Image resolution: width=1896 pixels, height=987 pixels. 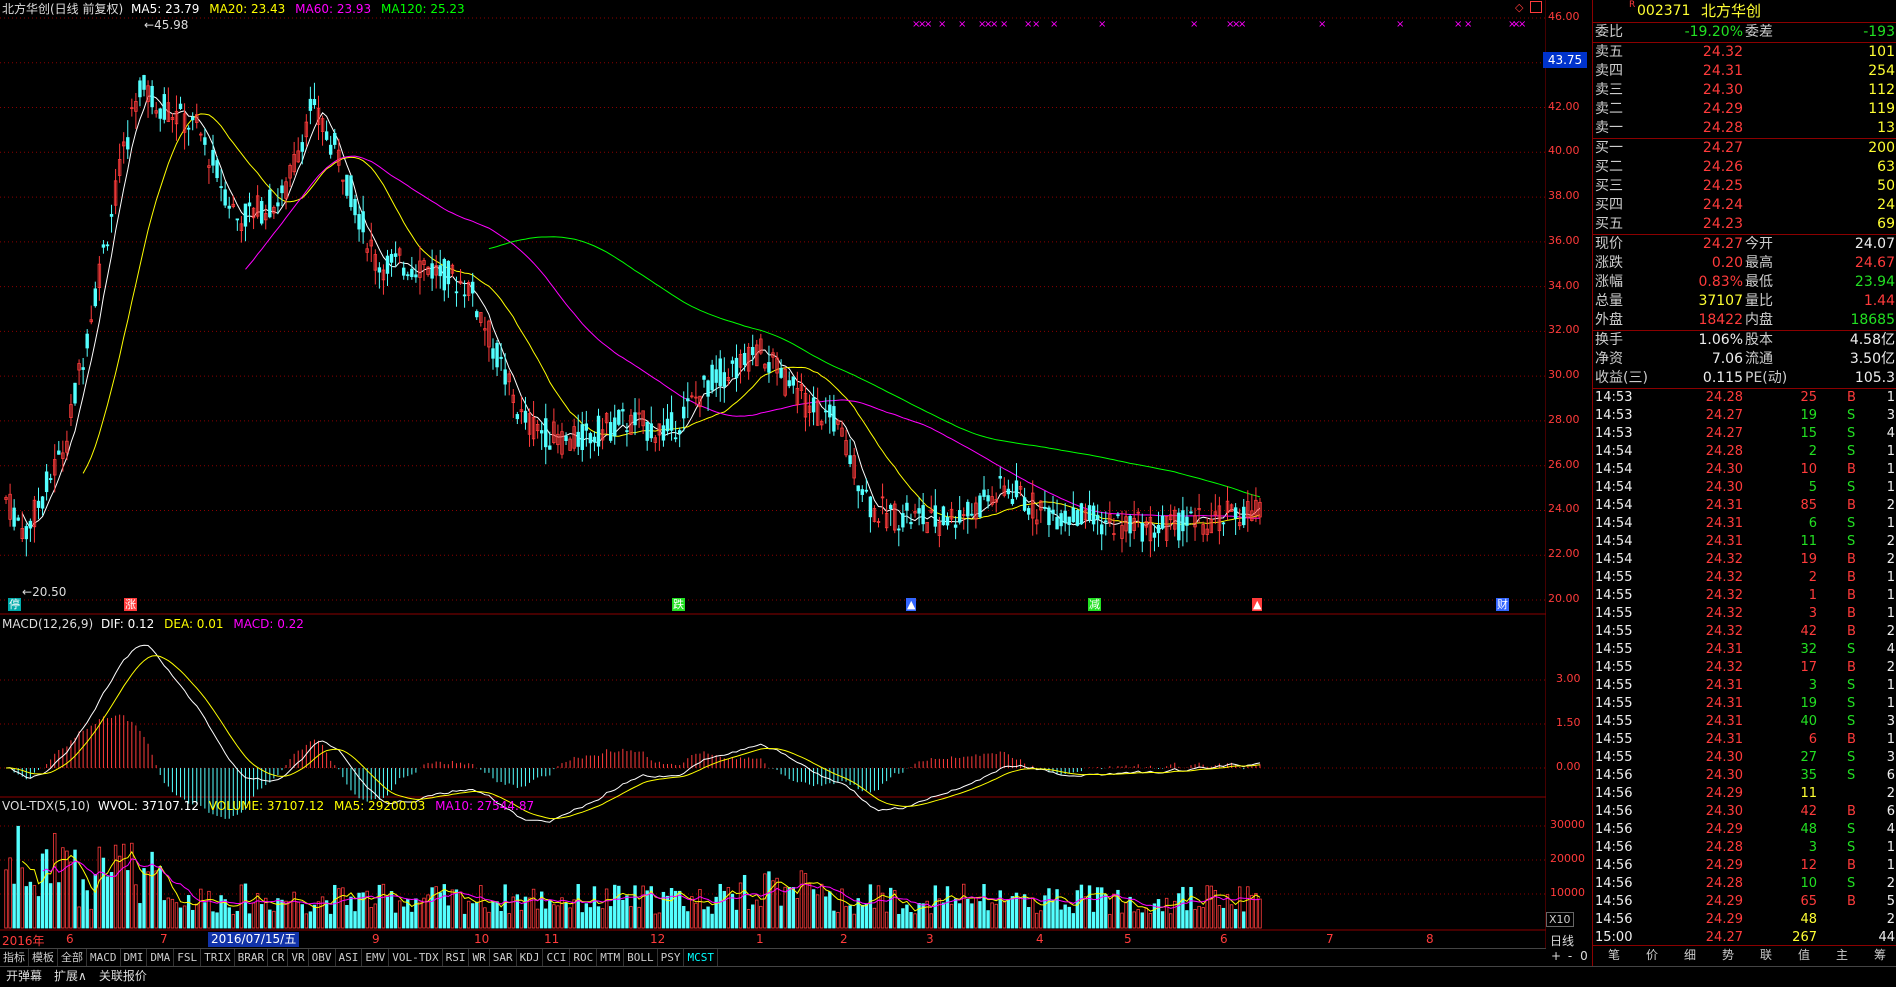 I want to click on panel-tab-7: 筹, so click(x=1879, y=955).